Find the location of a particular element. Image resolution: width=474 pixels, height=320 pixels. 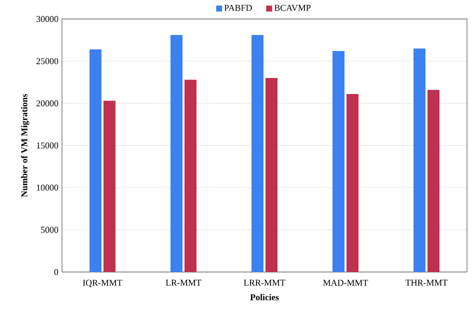

legend-label: PABFD is located at coordinates (238, 7).